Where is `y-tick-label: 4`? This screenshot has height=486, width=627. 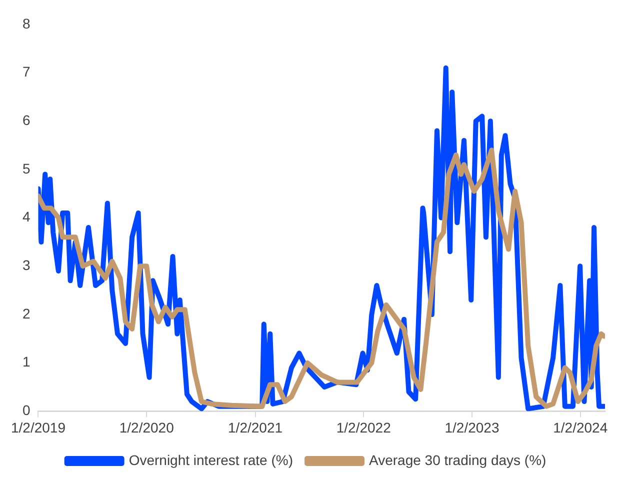 y-tick-label: 4 is located at coordinates (26, 216).